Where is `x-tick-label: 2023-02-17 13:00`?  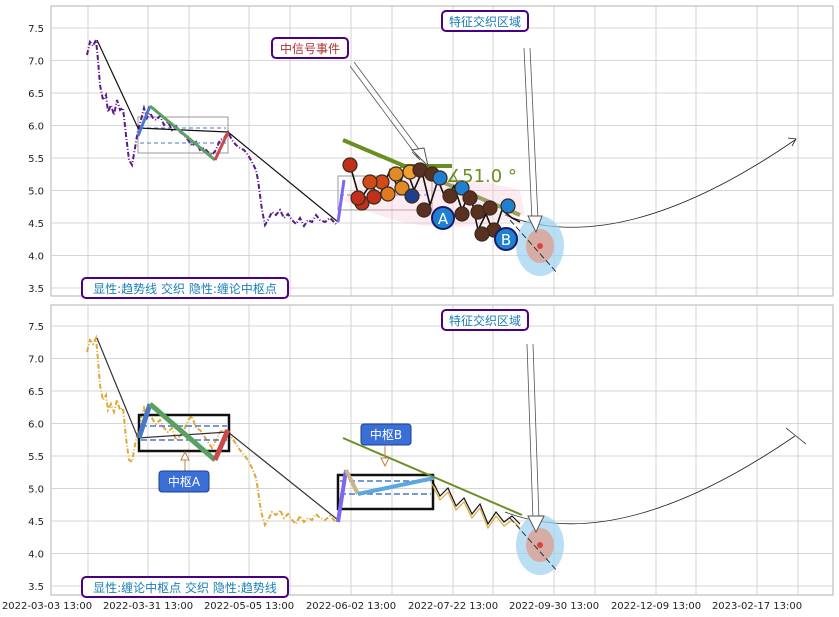
x-tick-label: 2023-02-17 13:00 is located at coordinates (757, 606).